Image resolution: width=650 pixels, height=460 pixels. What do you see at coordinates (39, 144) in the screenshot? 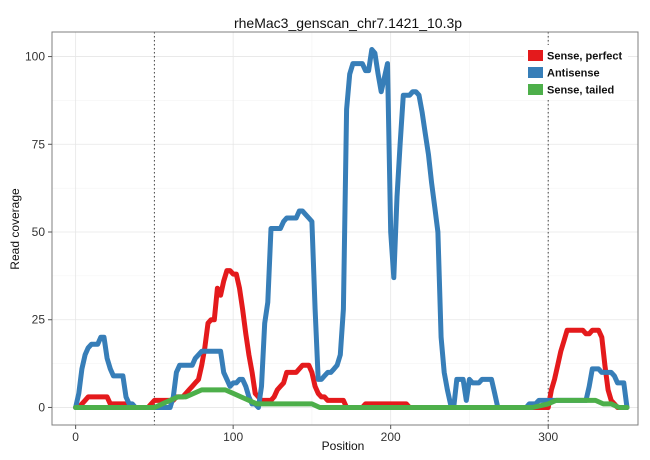
I see `y-tick-label: 75` at bounding box center [39, 144].